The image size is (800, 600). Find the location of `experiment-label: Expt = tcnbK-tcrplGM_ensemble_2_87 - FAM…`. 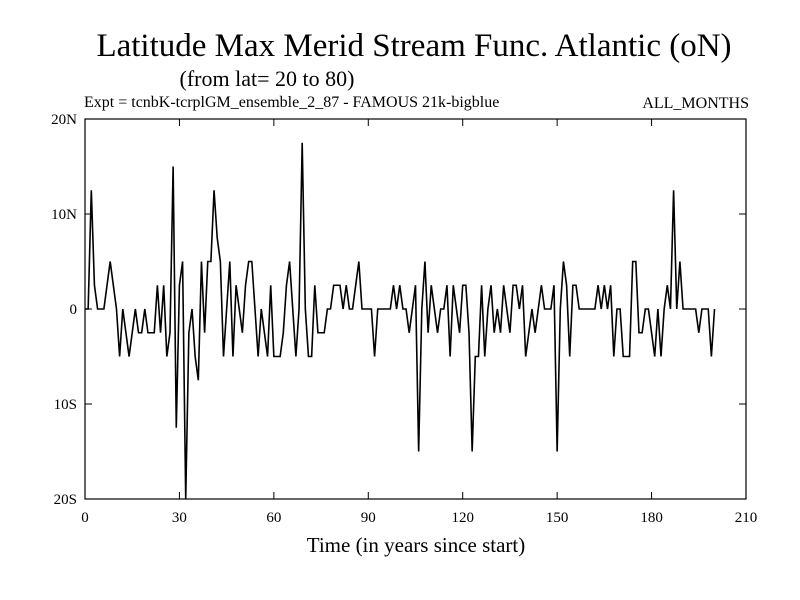

experiment-label: Expt = tcnbK-tcrplGM_ensemble_2_87 - FAM… is located at coordinates (291, 102).